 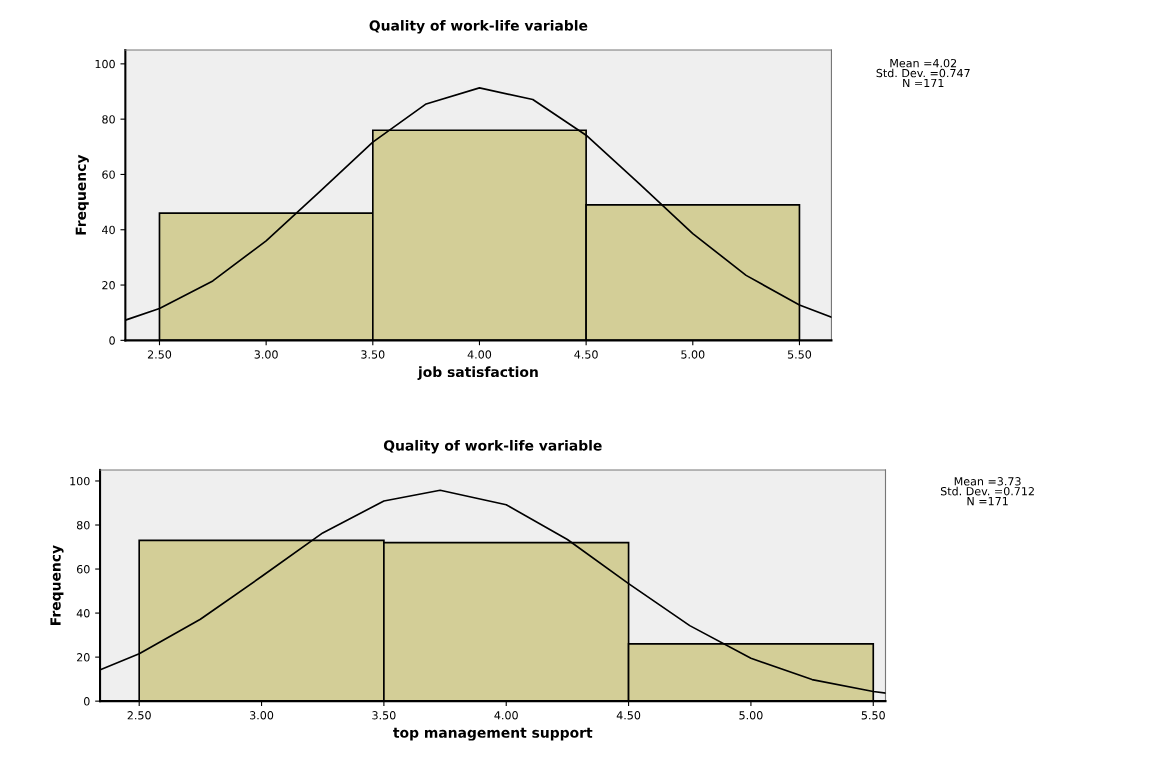 What do you see at coordinates (493, 734) in the screenshot?
I see `x-axis-title: top management support` at bounding box center [493, 734].